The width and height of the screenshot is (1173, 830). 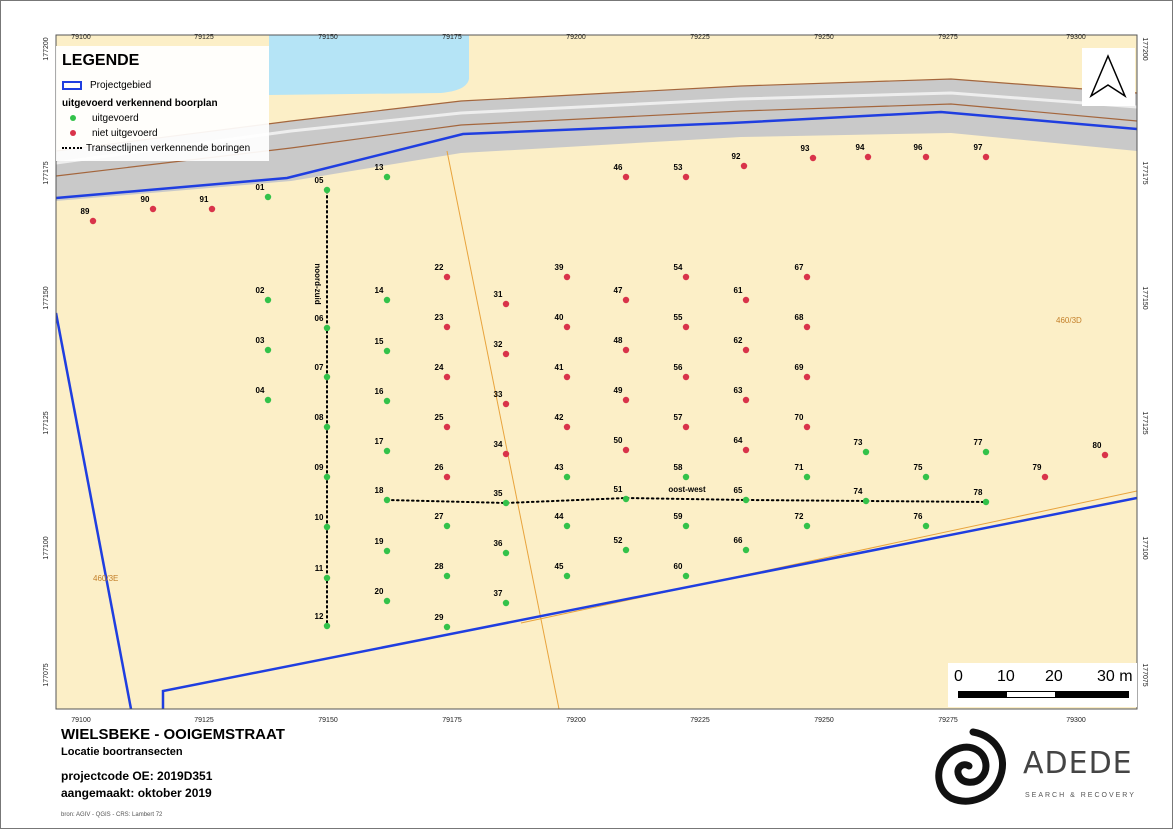 I want to click on boring-label-62: 62, so click(x=738, y=340).